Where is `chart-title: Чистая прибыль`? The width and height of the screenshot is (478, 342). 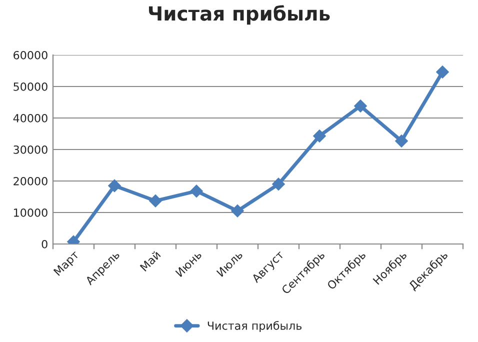
chart-title: Чистая прибыль is located at coordinates (239, 15).